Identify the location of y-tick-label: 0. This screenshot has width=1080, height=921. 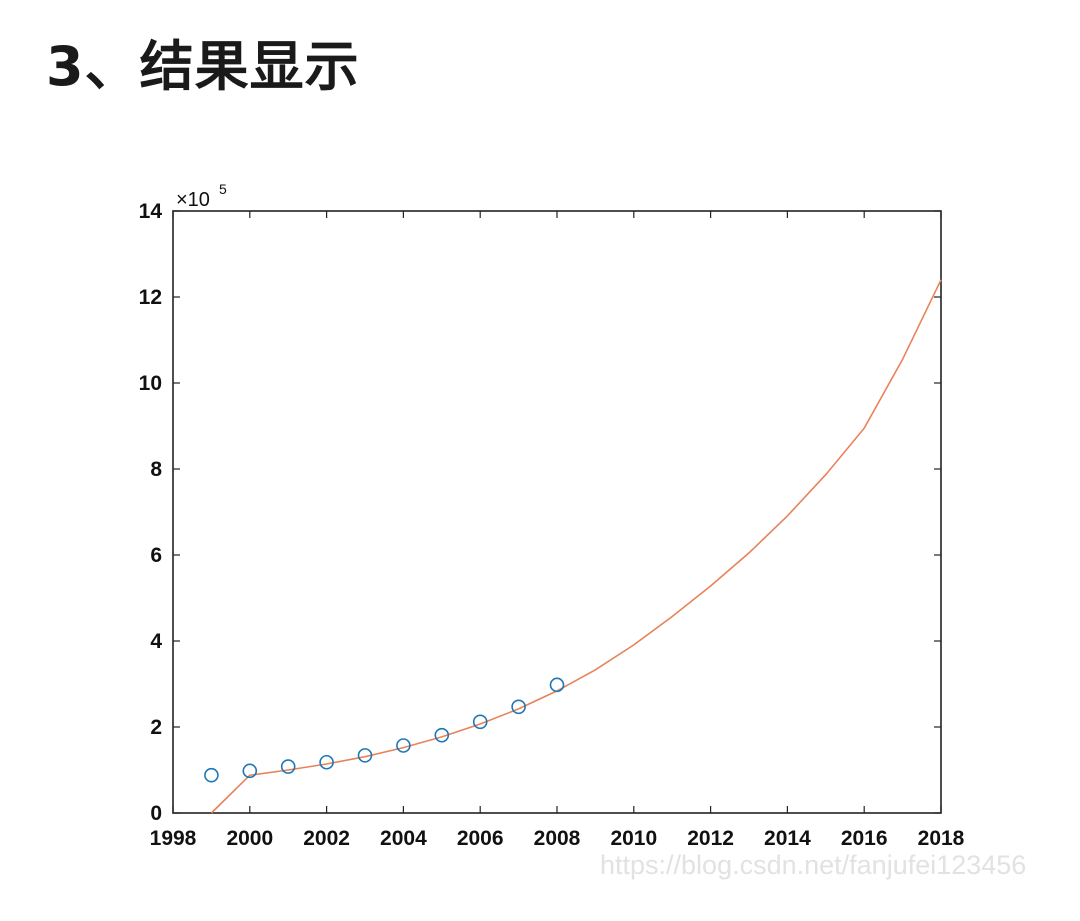
(156, 813).